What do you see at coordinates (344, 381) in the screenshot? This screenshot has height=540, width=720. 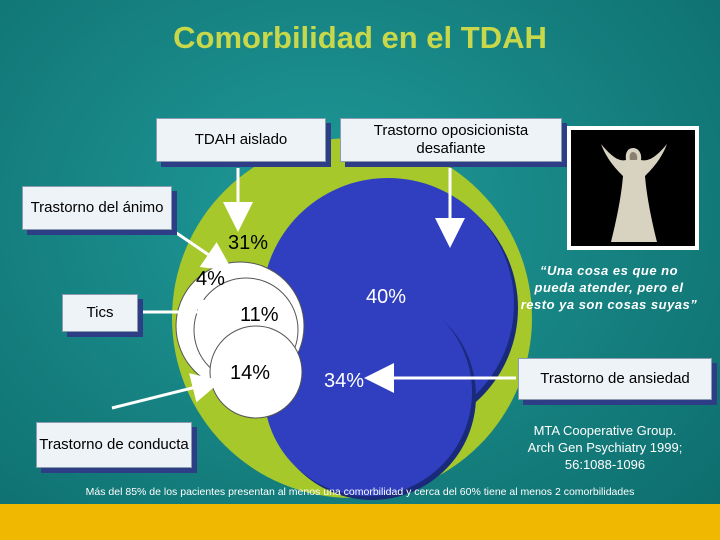 I see `pct-34: 34%` at bounding box center [344, 381].